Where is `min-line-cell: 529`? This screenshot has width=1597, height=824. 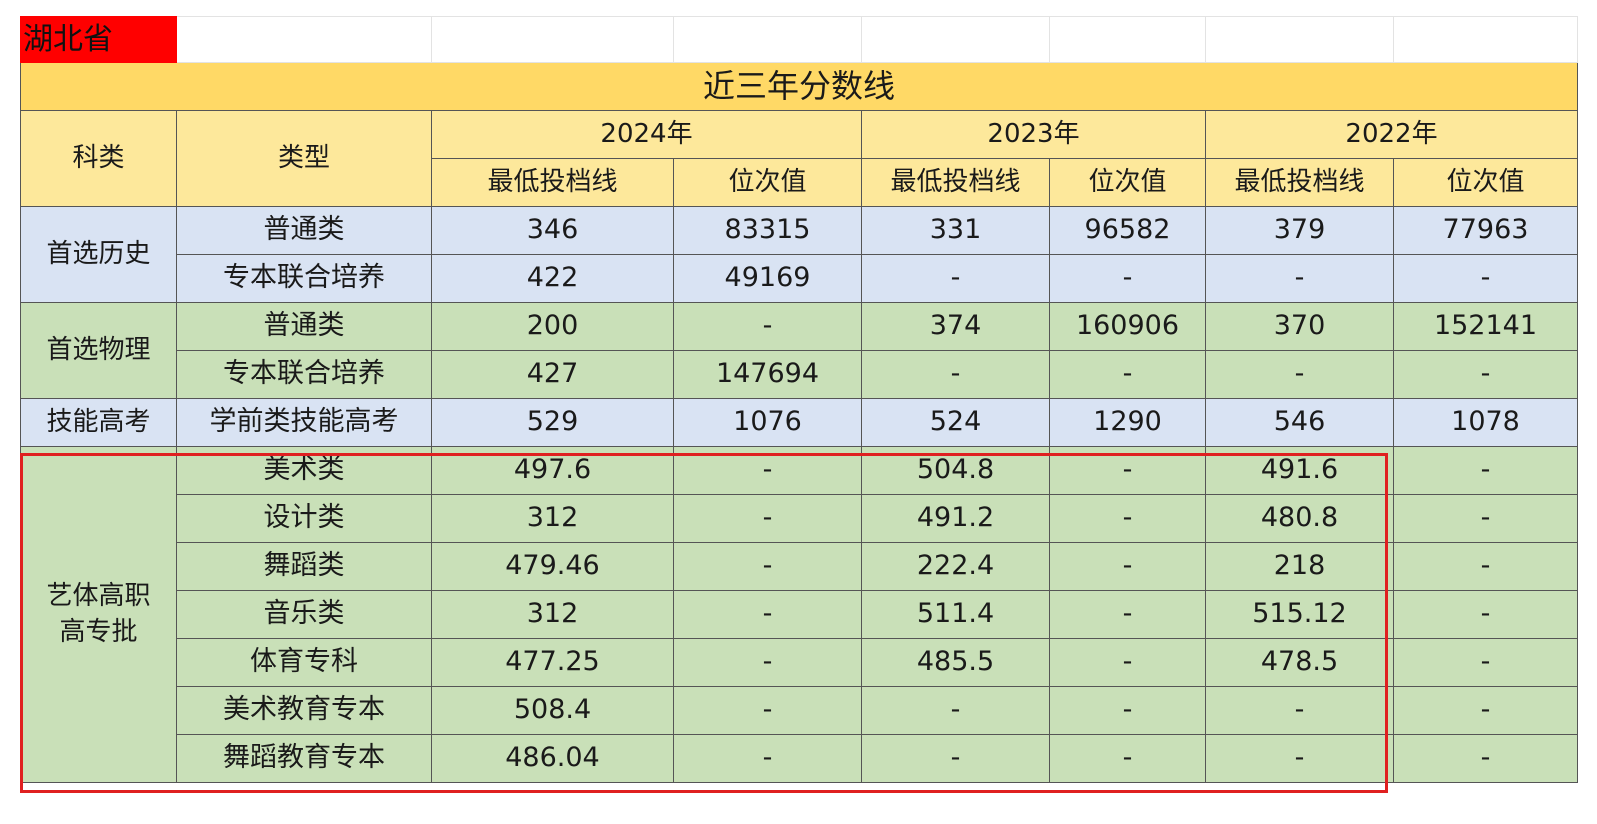 min-line-cell: 529 is located at coordinates (552, 422).